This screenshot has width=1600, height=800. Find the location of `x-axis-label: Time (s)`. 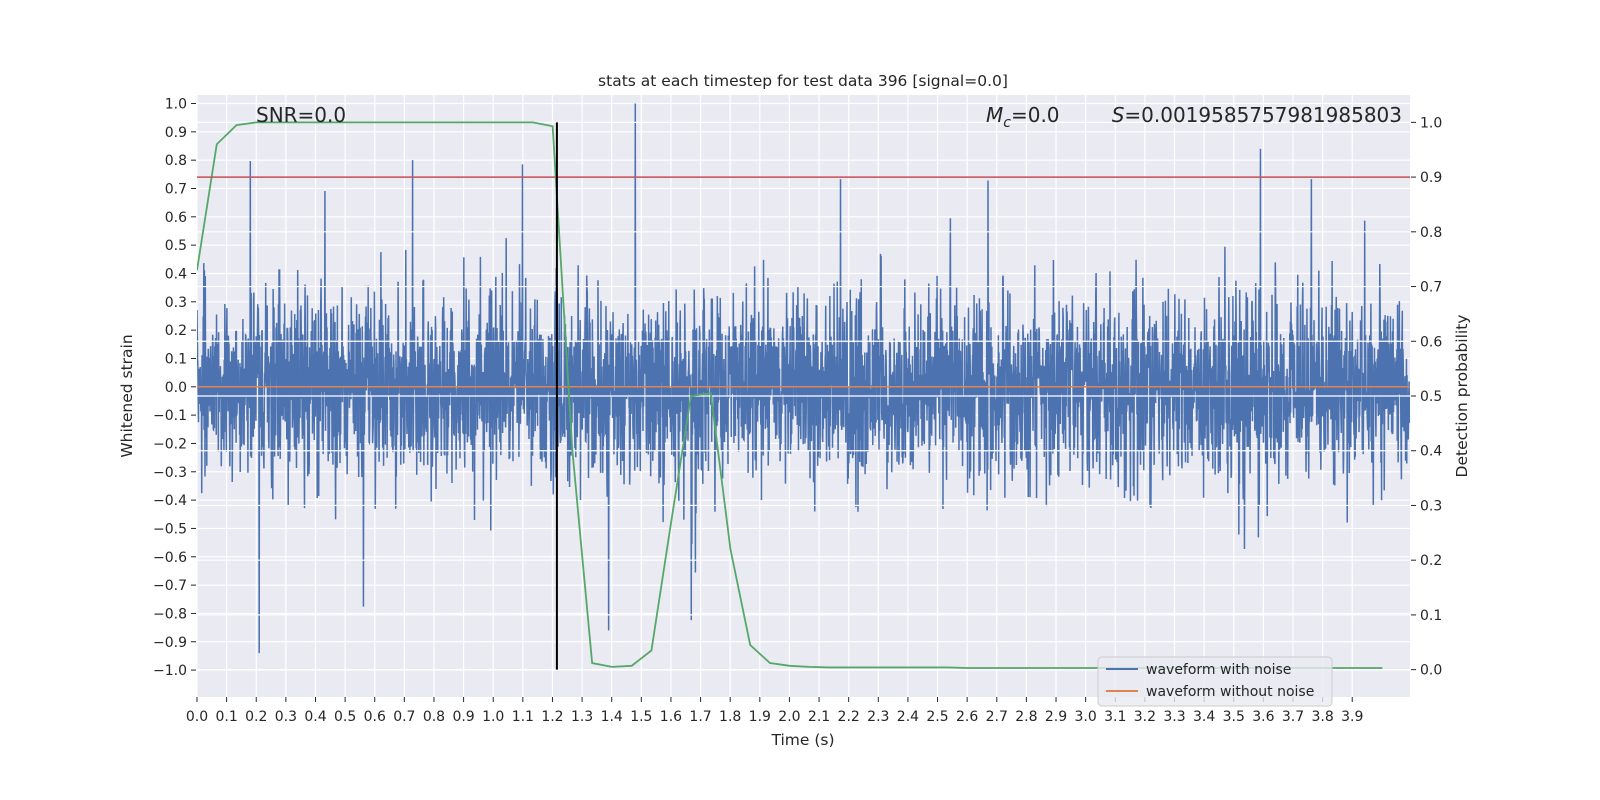

x-axis-label: Time (s) is located at coordinates (802, 740).